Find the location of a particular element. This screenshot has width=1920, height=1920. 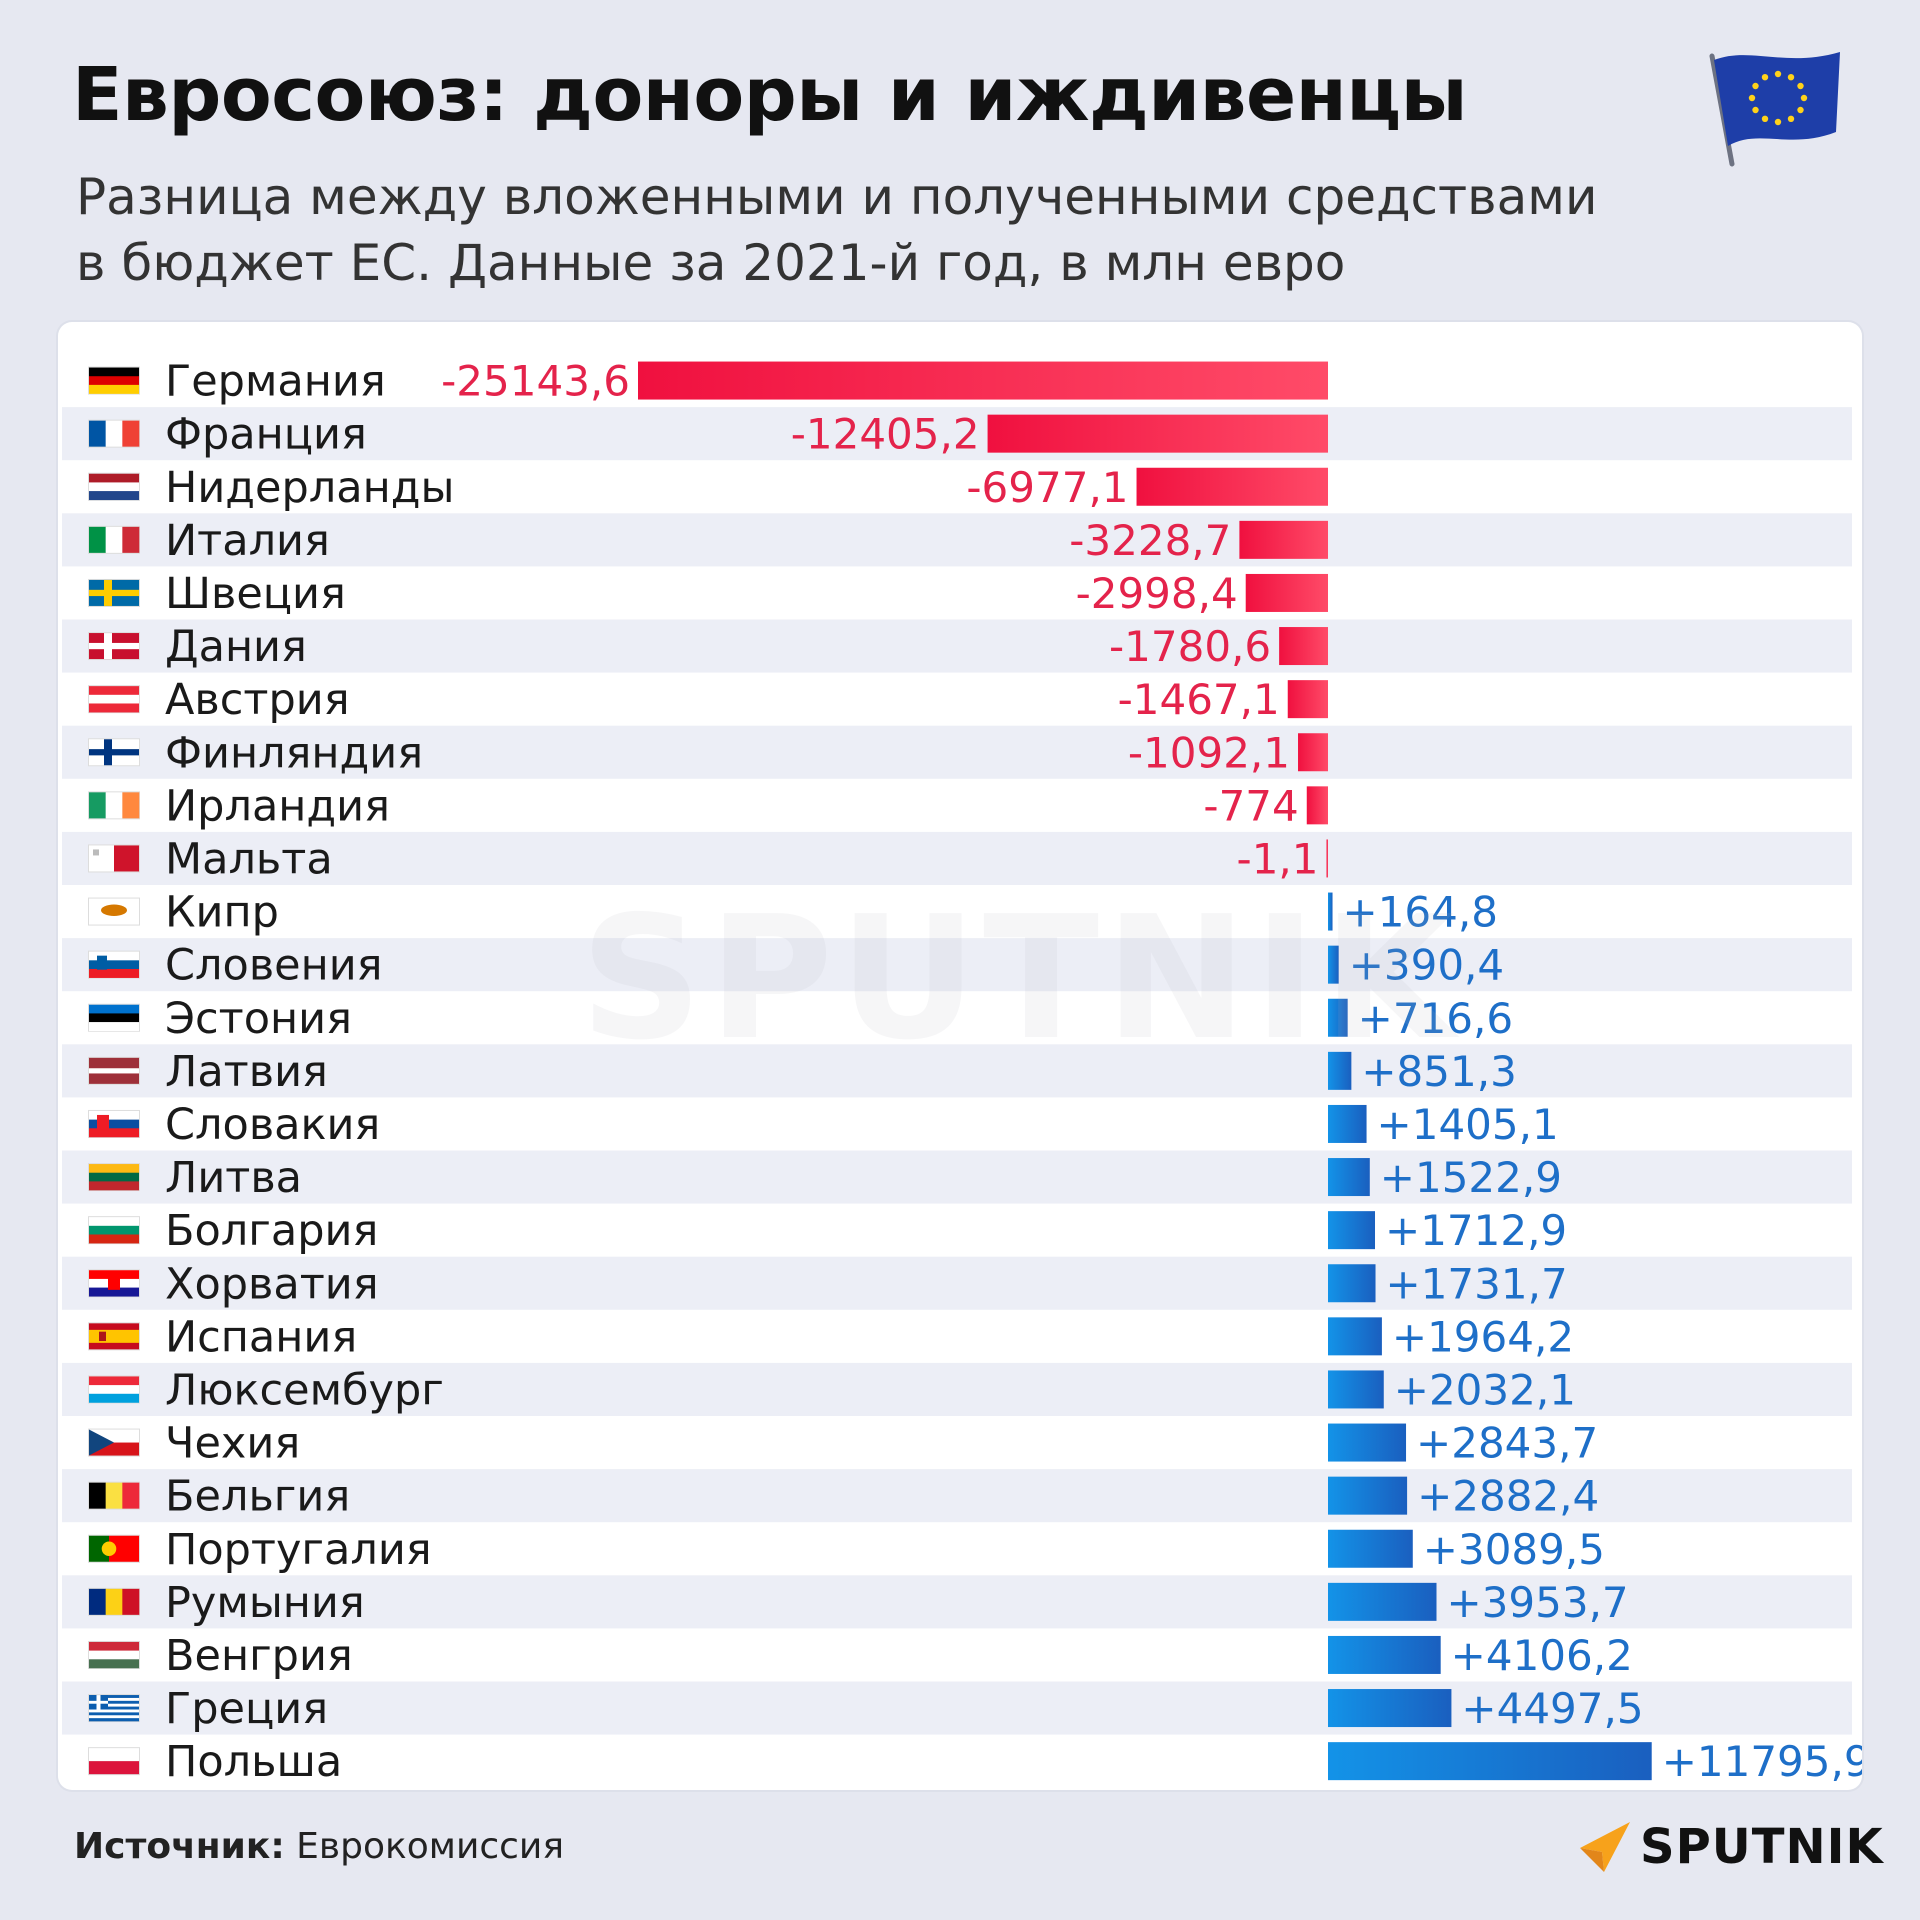

eu-flag-icon is located at coordinates (1774, 109).